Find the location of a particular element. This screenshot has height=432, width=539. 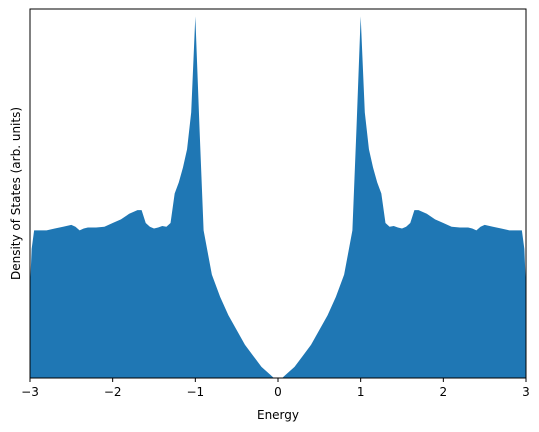

x-tick-label: −1 is located at coordinates (195, 392).